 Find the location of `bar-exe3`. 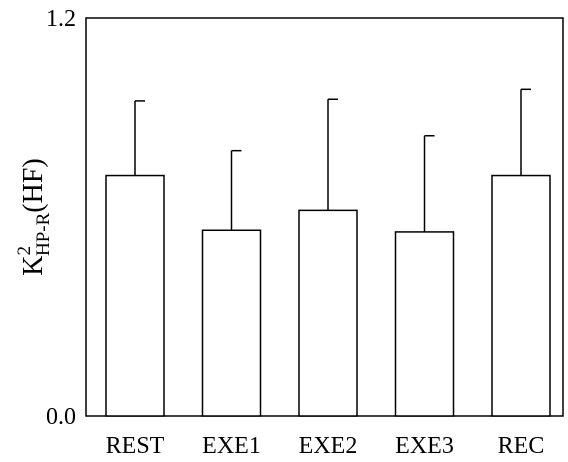

bar-exe3 is located at coordinates (424, 324).